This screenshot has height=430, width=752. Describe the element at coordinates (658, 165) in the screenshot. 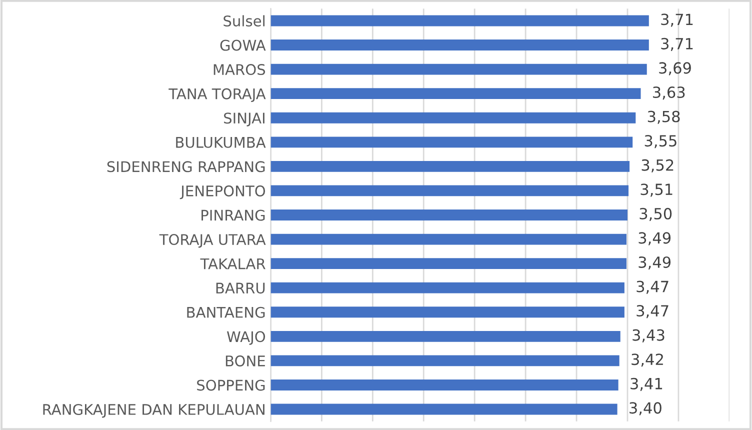

I see `data-label: 3,52` at that location.